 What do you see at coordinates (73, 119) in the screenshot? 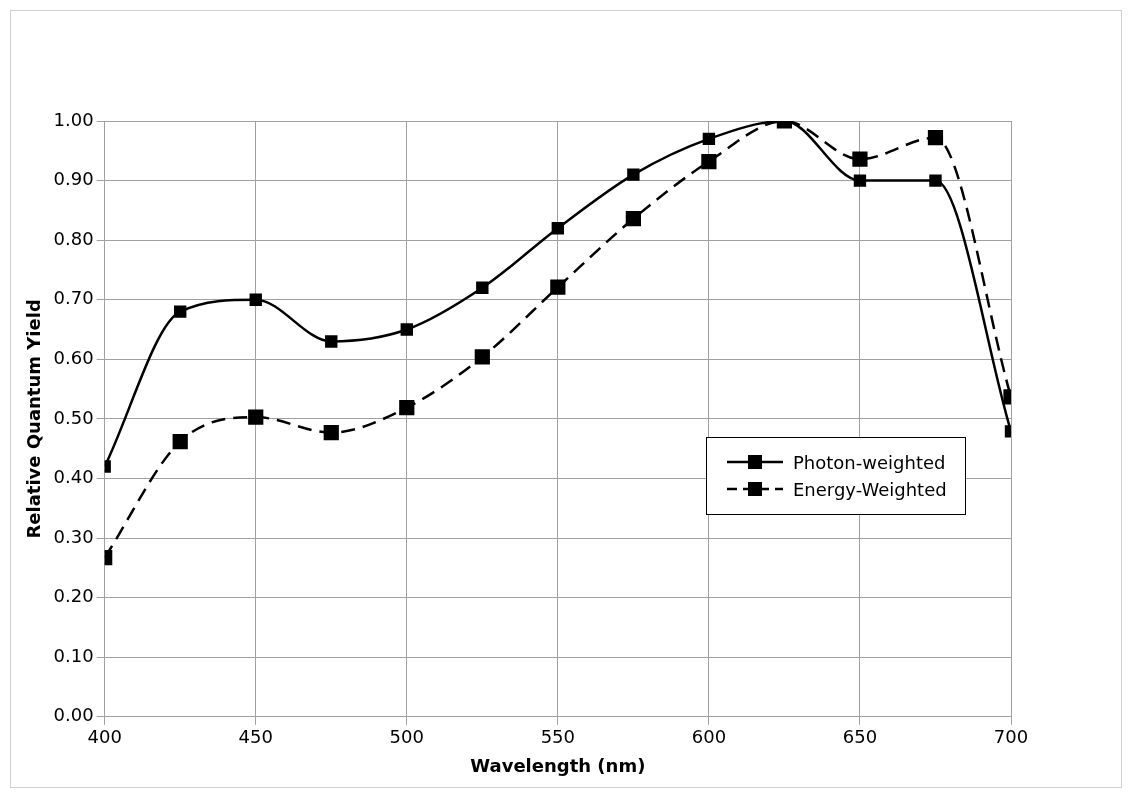
I see `y-tick-label: 1.00` at bounding box center [73, 119].